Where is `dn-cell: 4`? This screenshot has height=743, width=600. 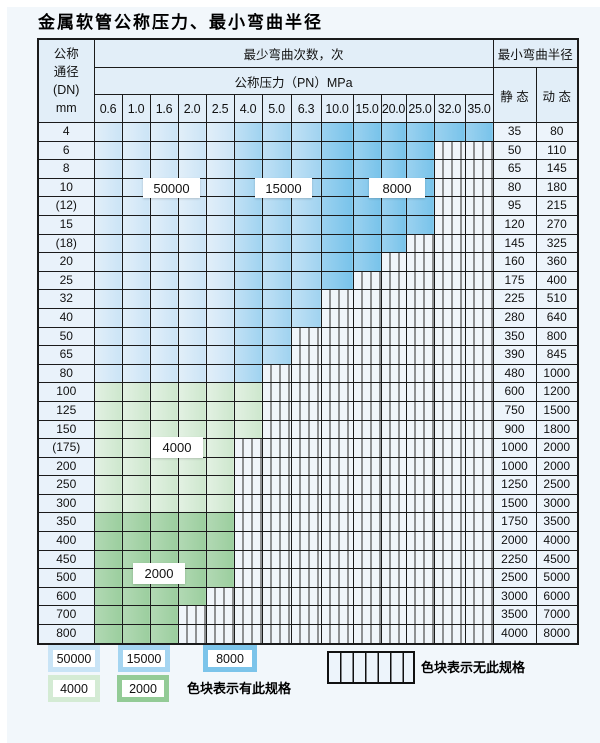
dn-cell: 4 is located at coordinates (66, 132).